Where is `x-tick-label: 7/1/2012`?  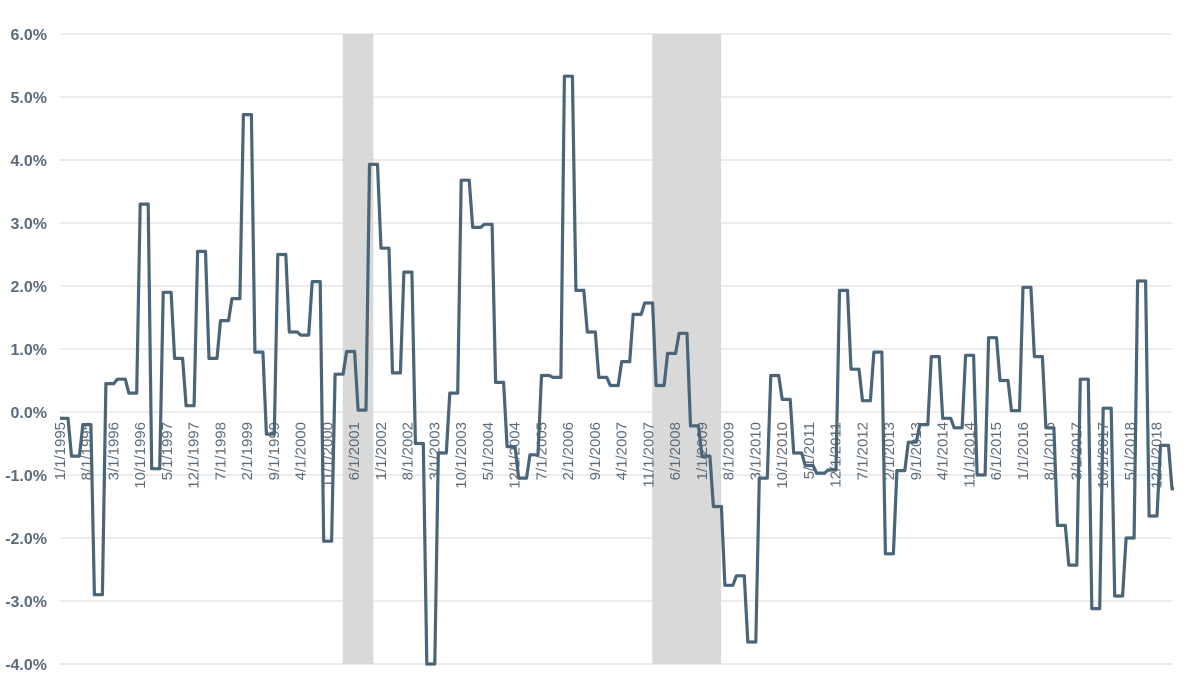 x-tick-label: 7/1/2012 is located at coordinates (862, 451).